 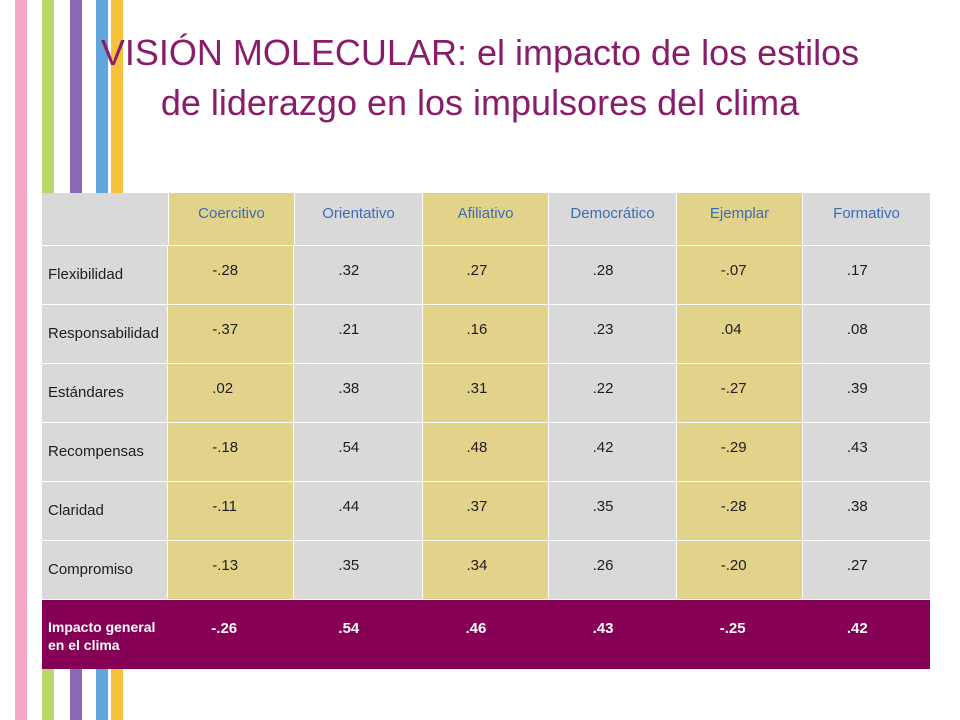 What do you see at coordinates (740, 219) in the screenshot?
I see `column-header-ejemplar: Ejemplar` at bounding box center [740, 219].